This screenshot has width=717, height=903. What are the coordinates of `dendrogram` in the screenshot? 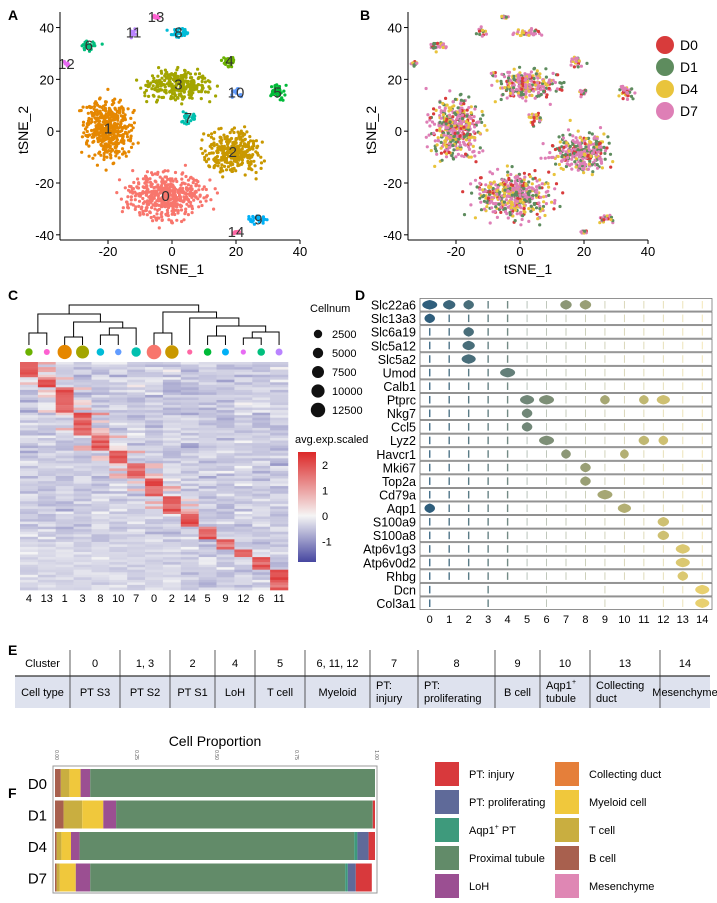 It's located at (154, 324).